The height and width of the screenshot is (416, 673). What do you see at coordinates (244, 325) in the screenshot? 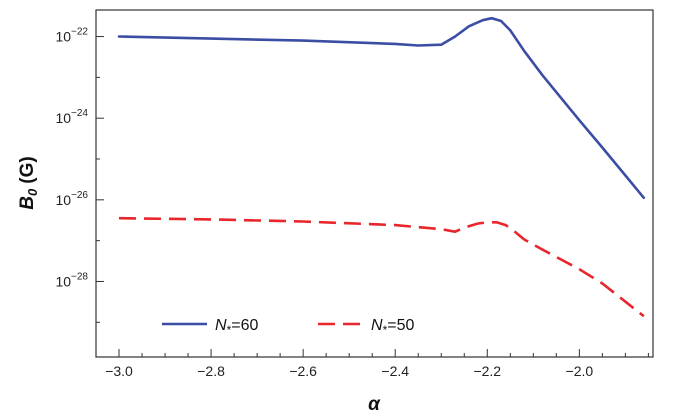
I see `legend-n60-value: =60` at bounding box center [244, 325].